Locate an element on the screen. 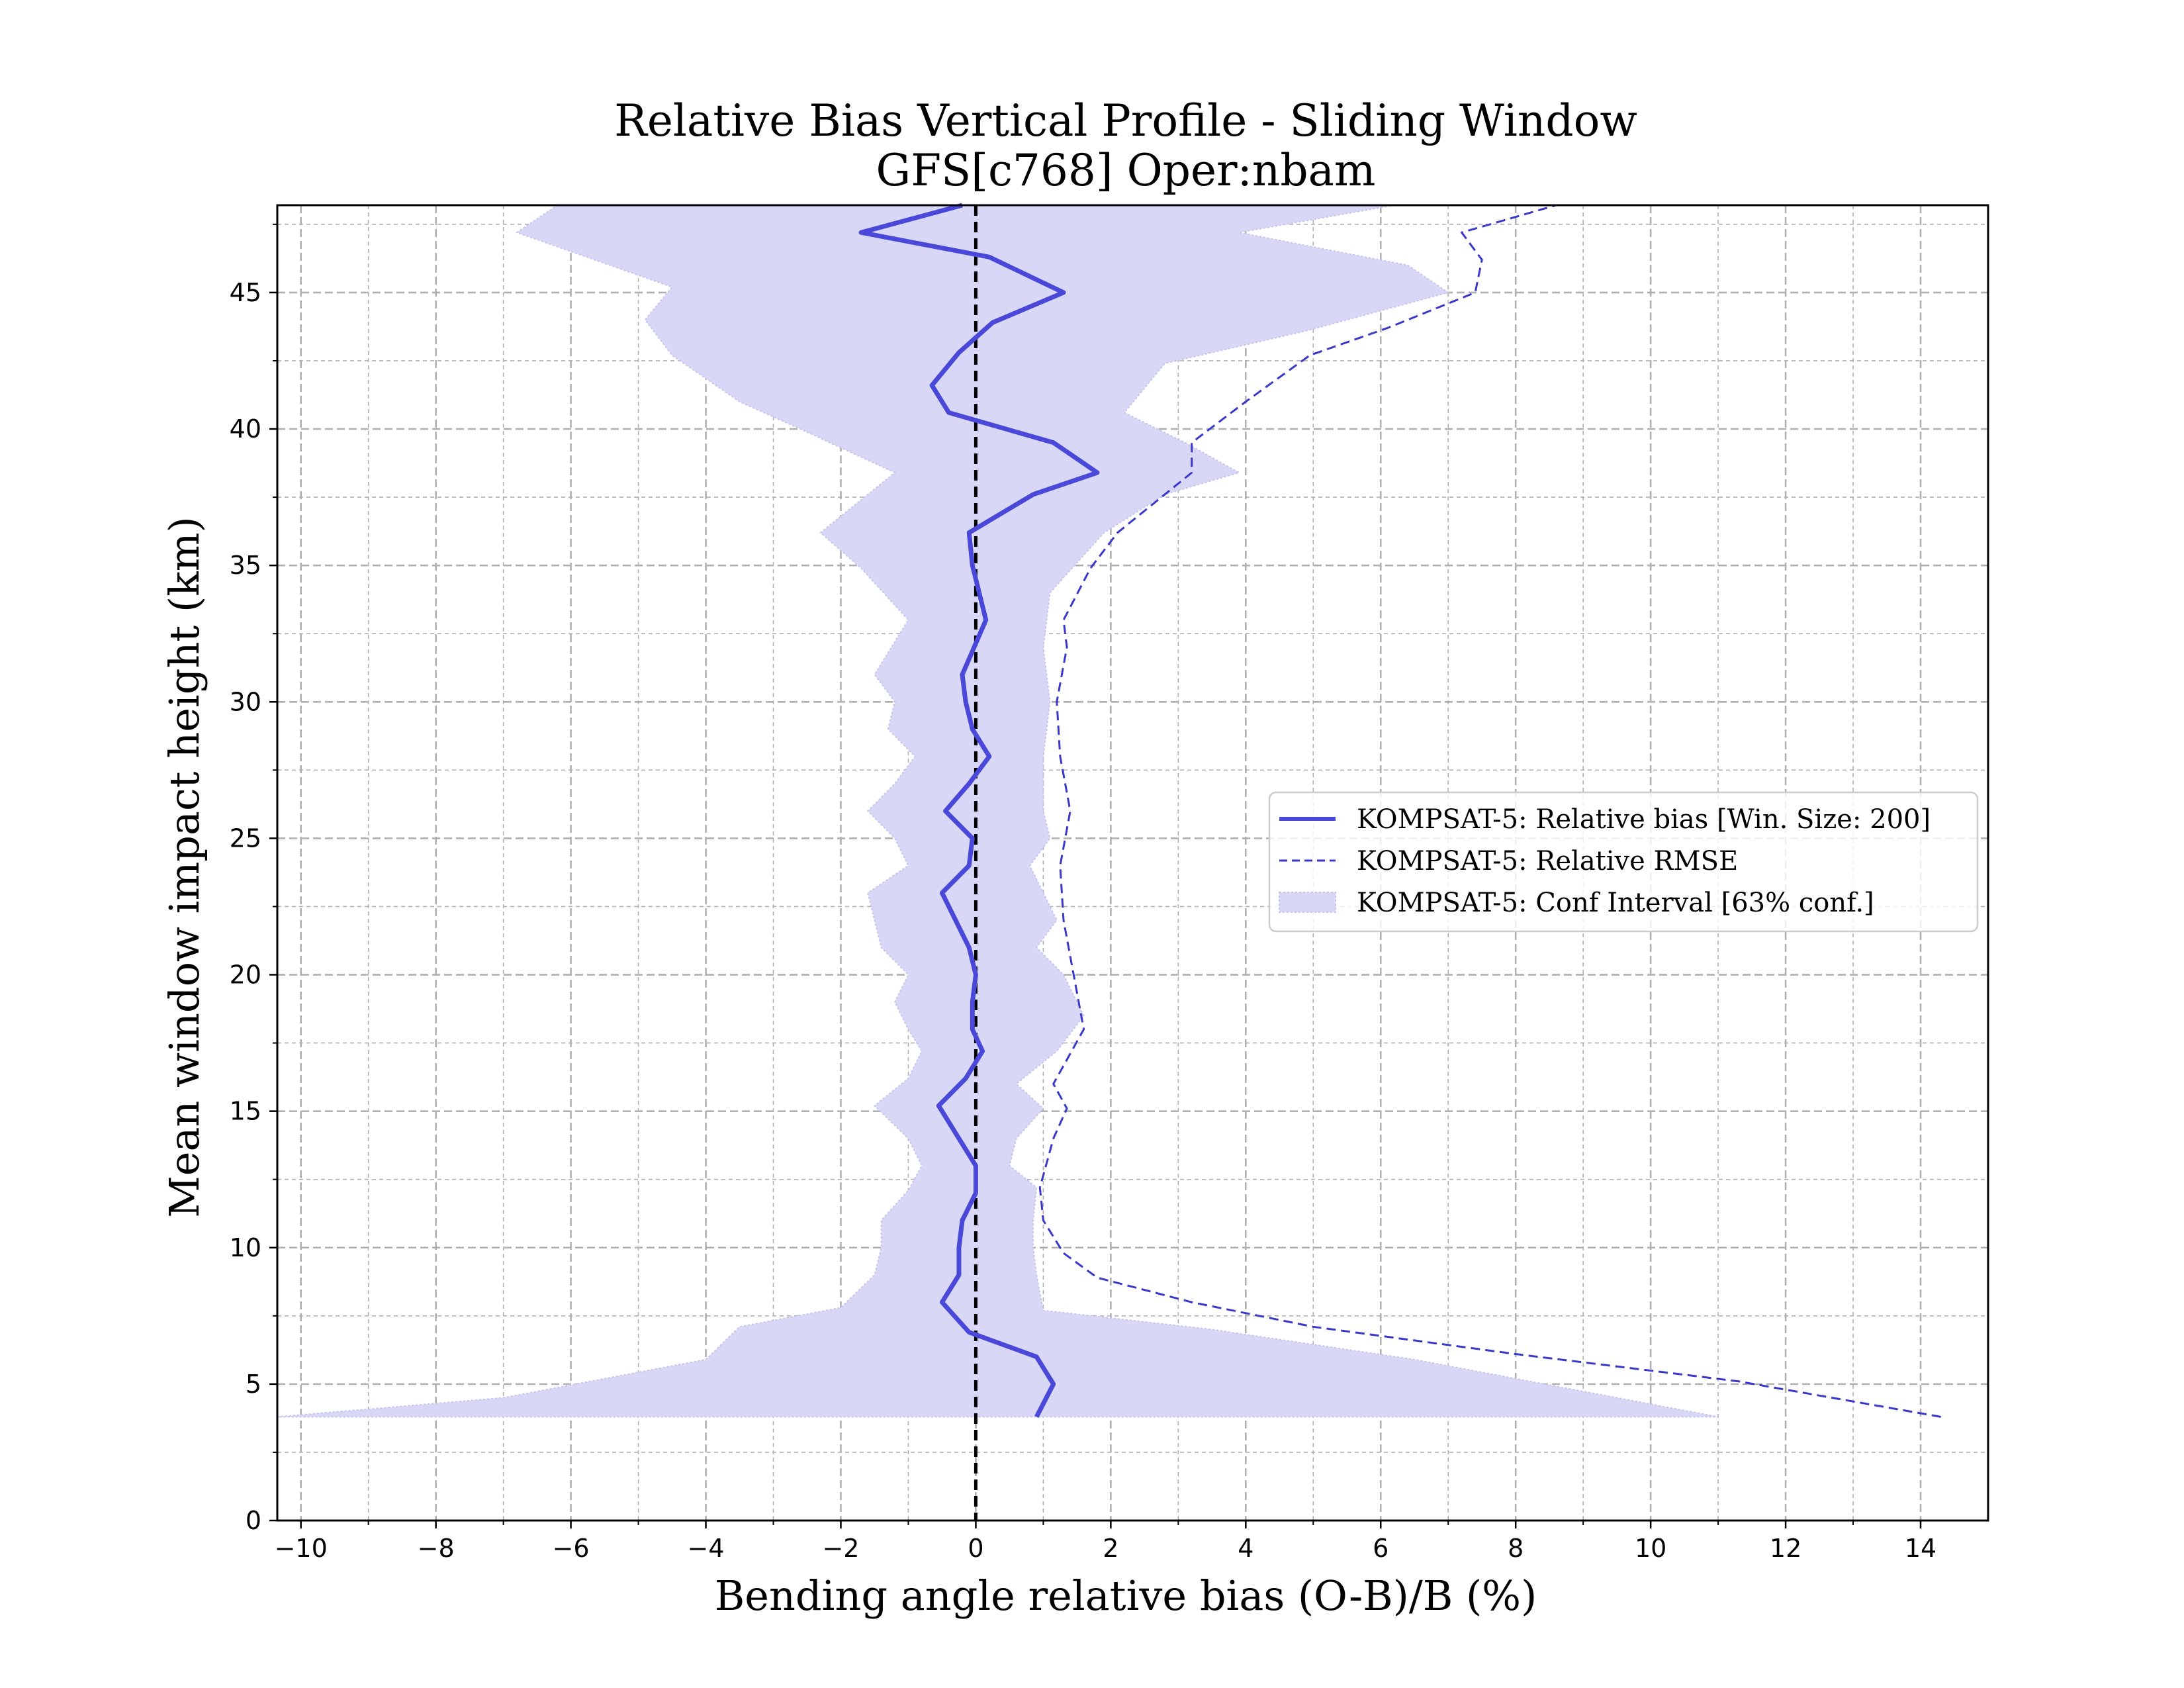 The image size is (2184, 1688). y-tick-label: 0 is located at coordinates (253, 1520).